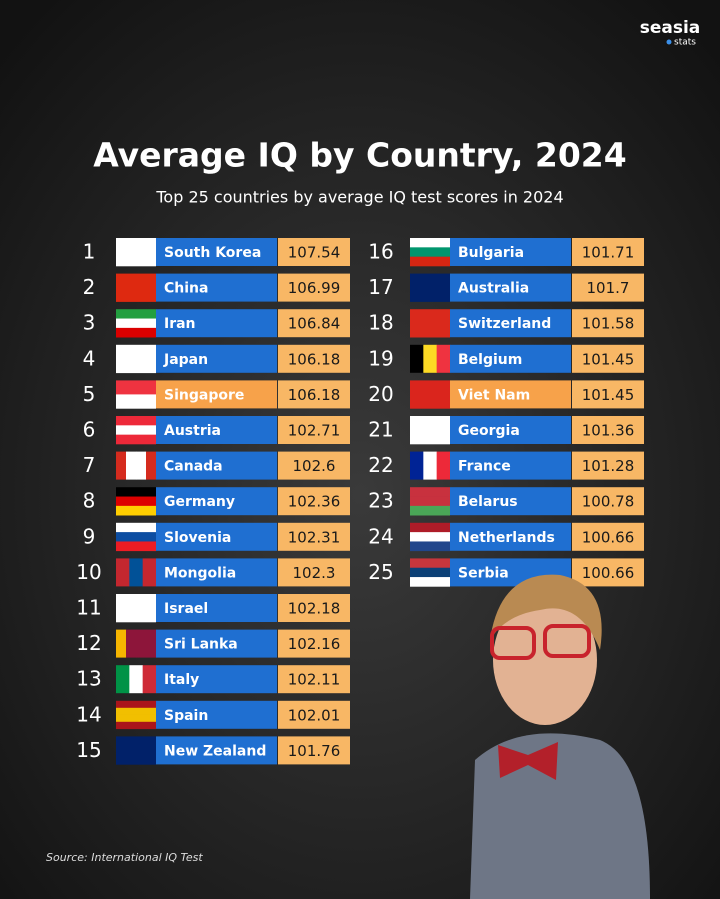 This screenshot has width=720, height=899. What do you see at coordinates (197, 538) in the screenshot?
I see `country-name: Slovenia` at bounding box center [197, 538].